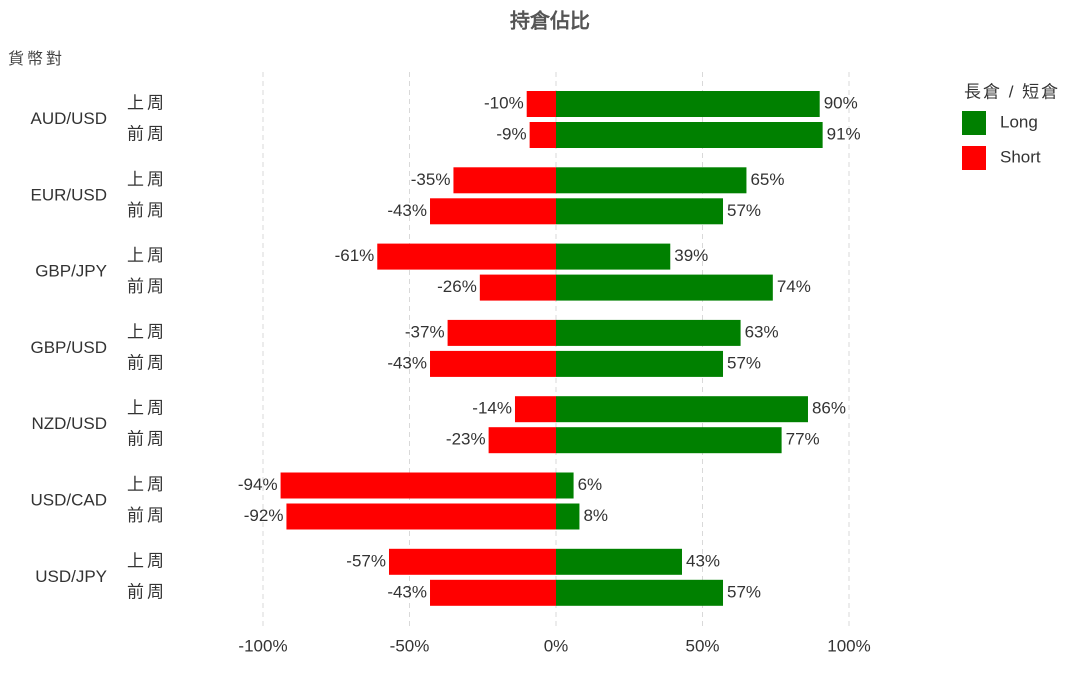 This screenshot has width=1082, height=679. I want to click on legend-label: Long, so click(1019, 121).